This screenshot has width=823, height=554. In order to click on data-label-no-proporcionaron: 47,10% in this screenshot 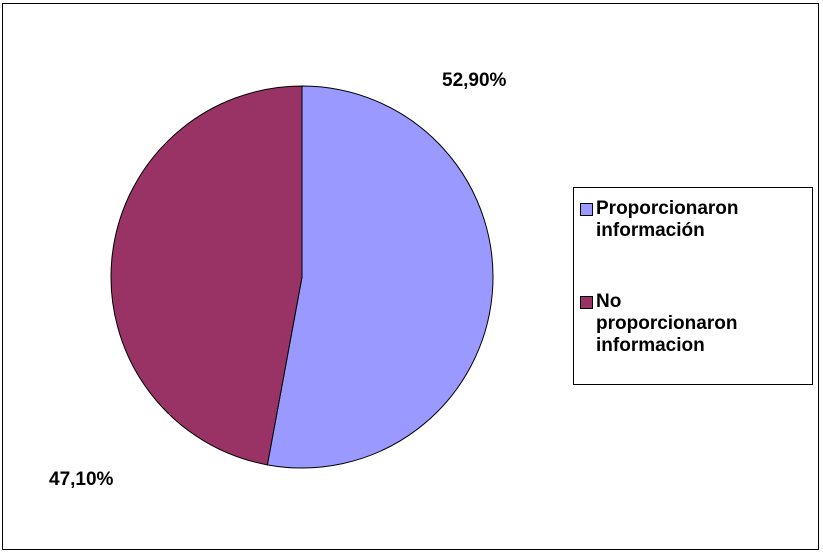, I will do `click(81, 479)`.